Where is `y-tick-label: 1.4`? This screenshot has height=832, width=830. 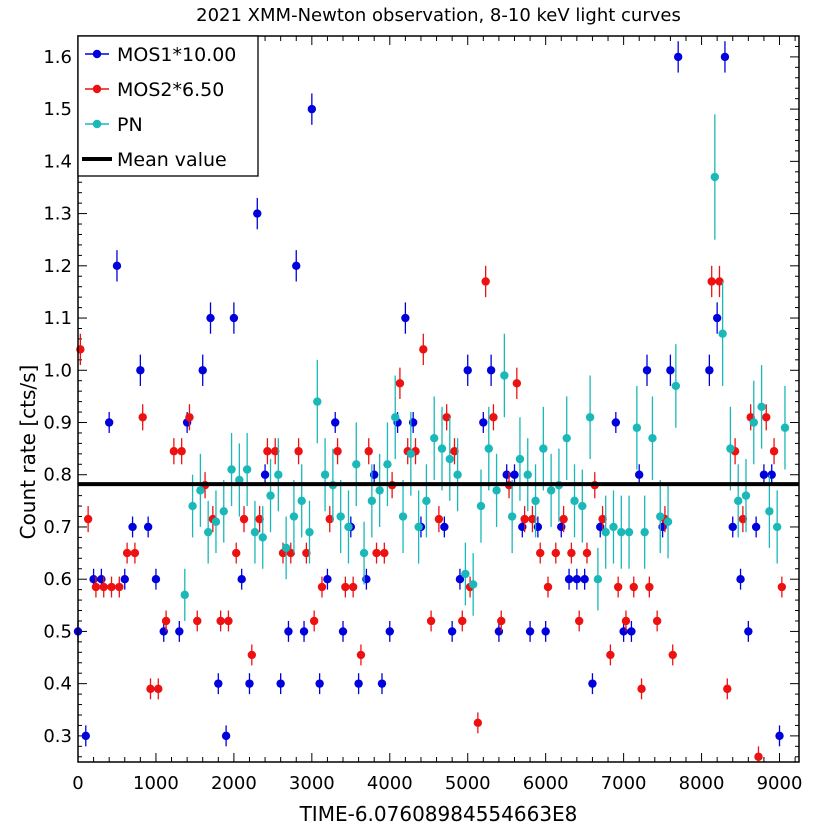 y-tick-label: 1.4 is located at coordinates (57, 161).